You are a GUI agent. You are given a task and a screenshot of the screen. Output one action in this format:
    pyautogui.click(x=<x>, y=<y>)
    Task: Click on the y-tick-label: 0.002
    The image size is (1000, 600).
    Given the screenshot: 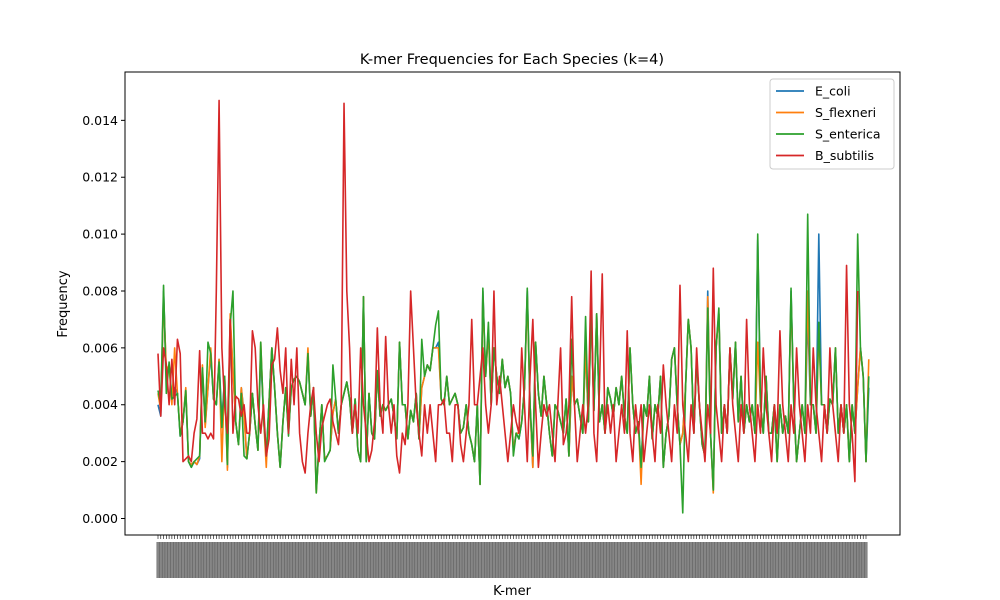 What is the action you would take?
    pyautogui.click(x=100, y=461)
    